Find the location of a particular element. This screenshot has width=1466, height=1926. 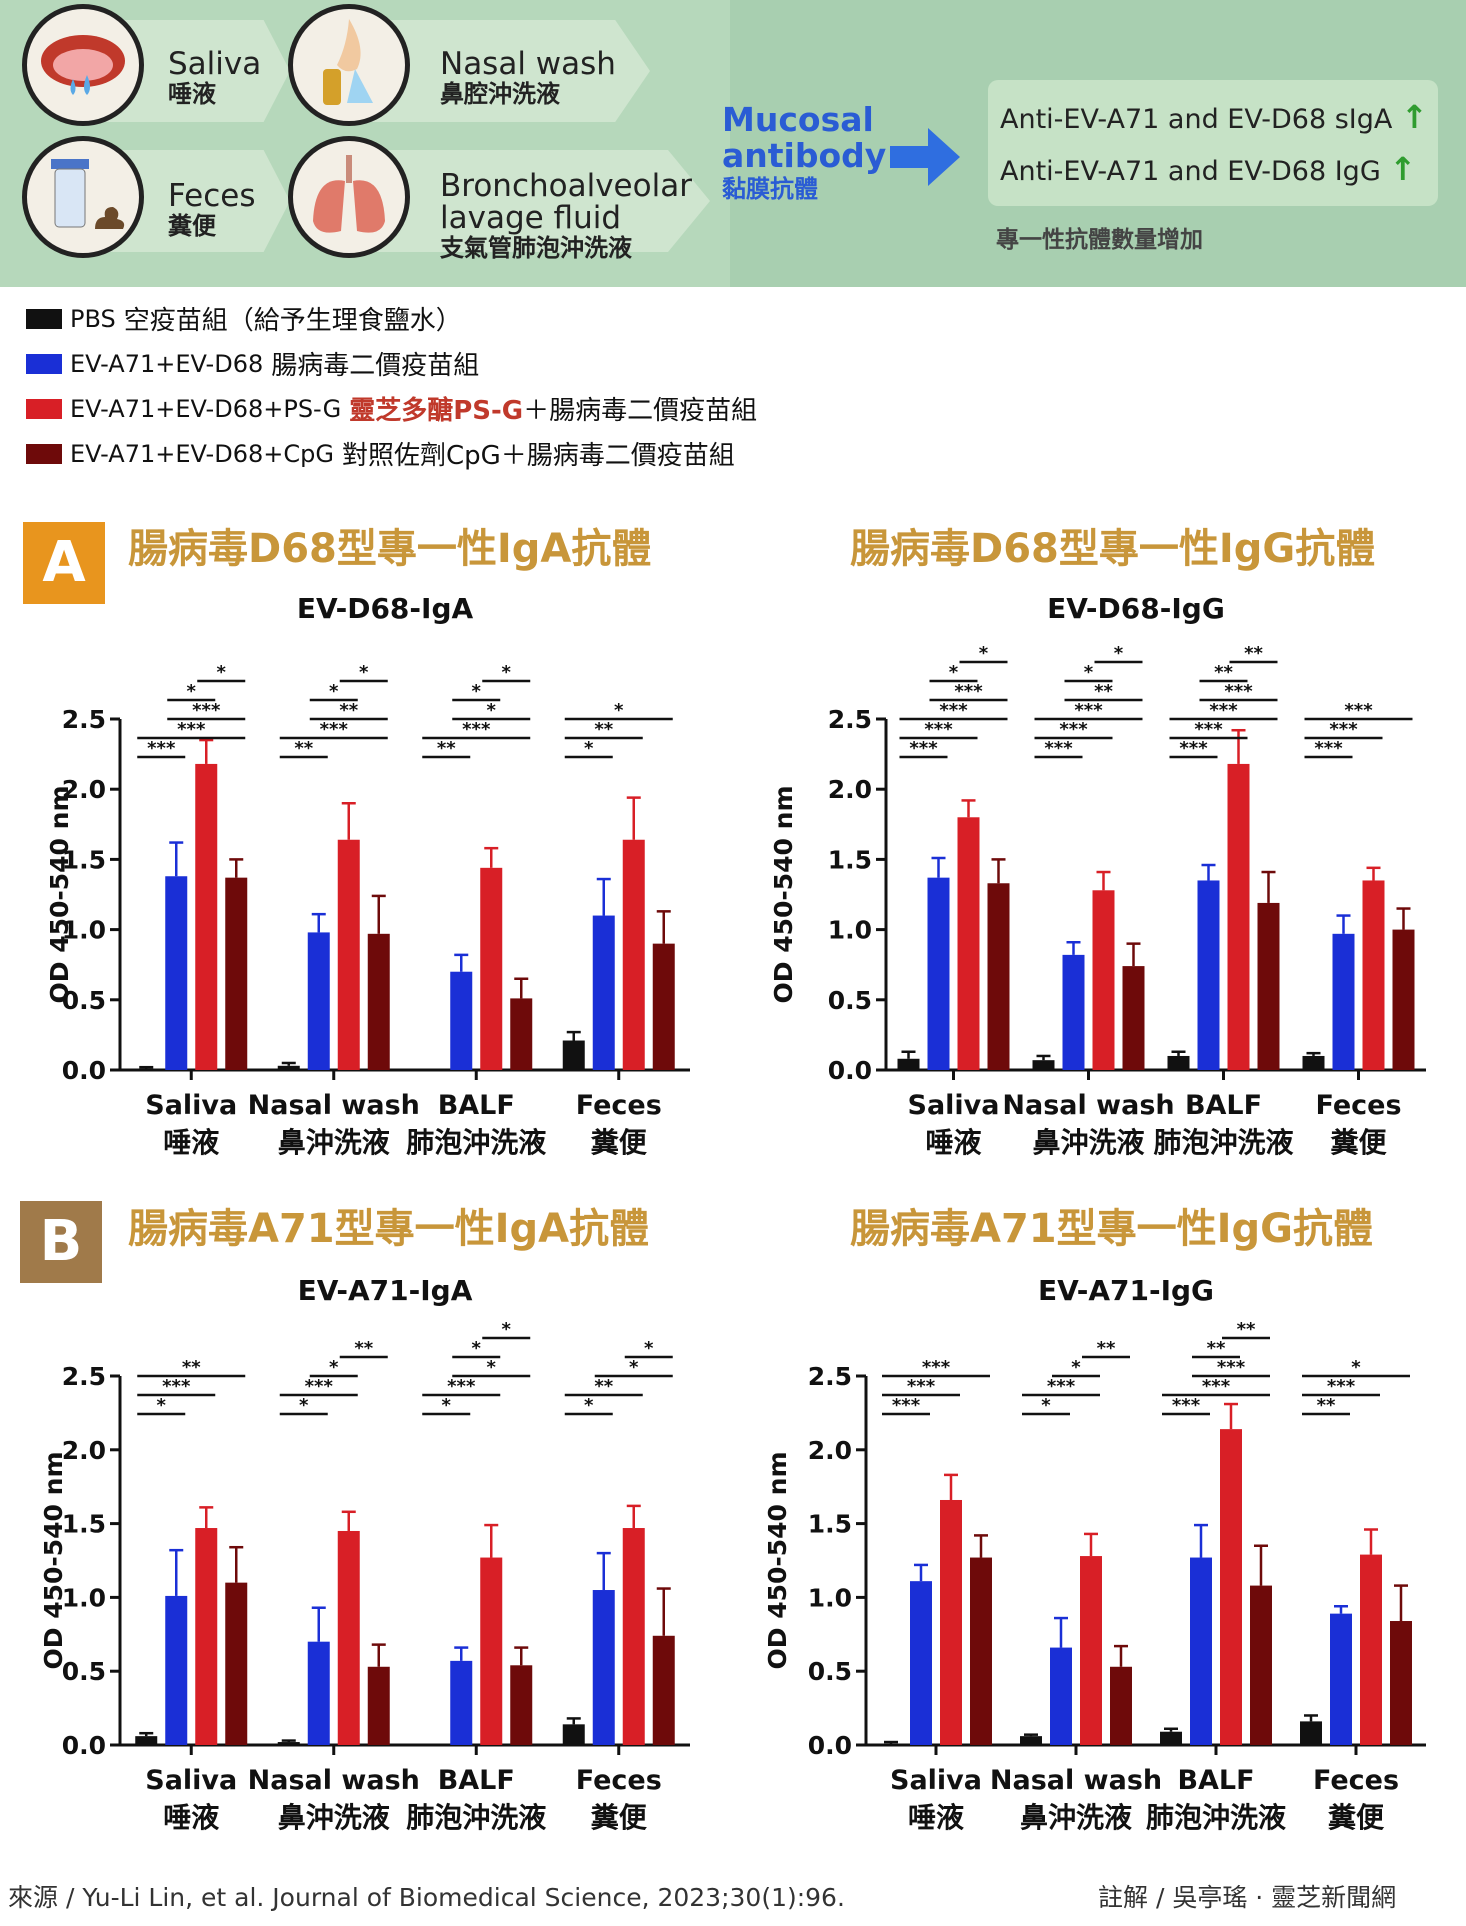

bar-psg-nasal-wash is located at coordinates (348, 954).